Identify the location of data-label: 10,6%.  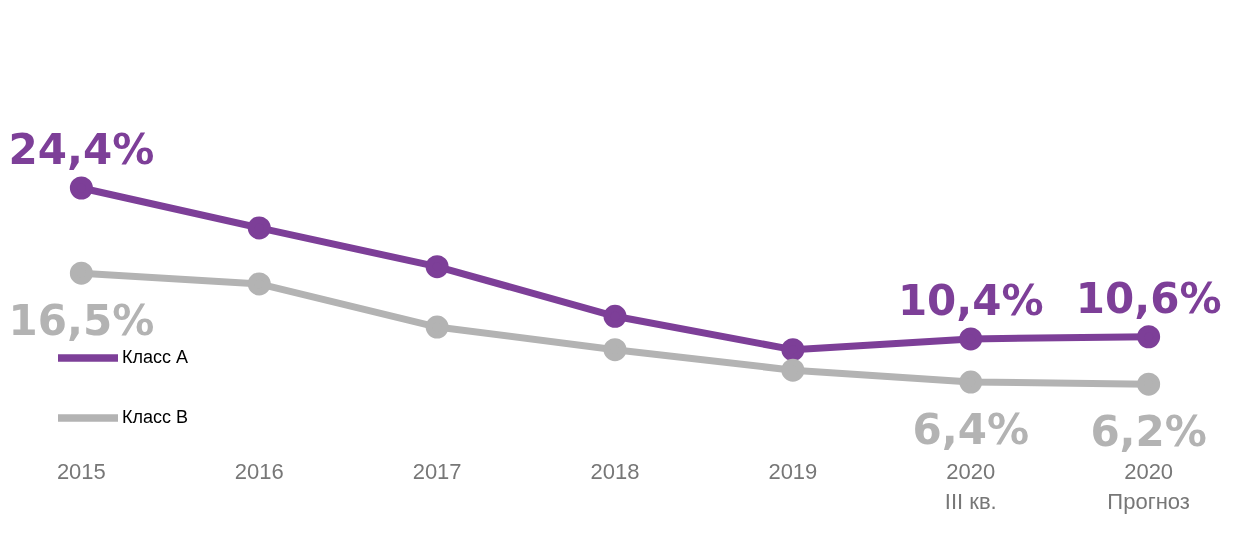
(1148, 298).